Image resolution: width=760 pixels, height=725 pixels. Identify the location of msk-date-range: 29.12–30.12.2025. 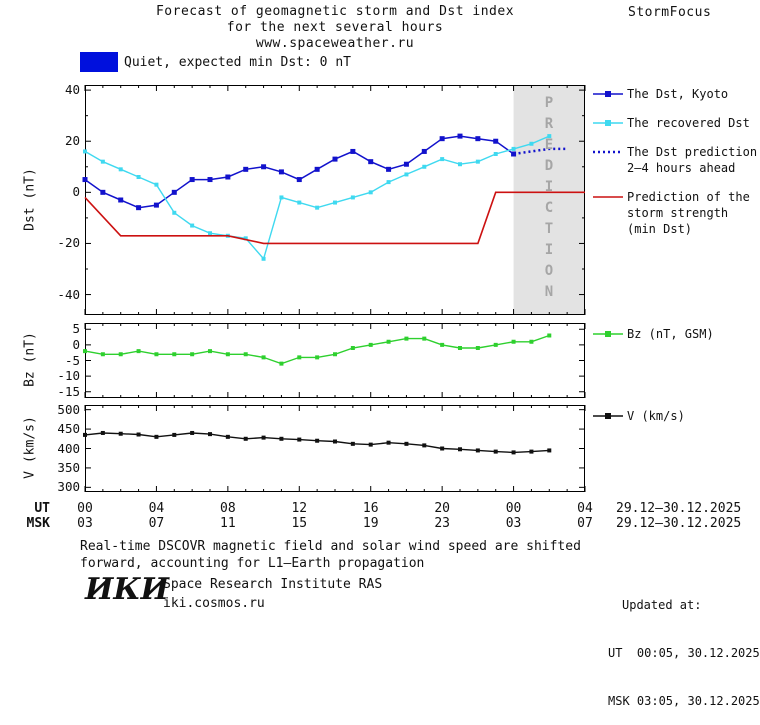
(679, 523).